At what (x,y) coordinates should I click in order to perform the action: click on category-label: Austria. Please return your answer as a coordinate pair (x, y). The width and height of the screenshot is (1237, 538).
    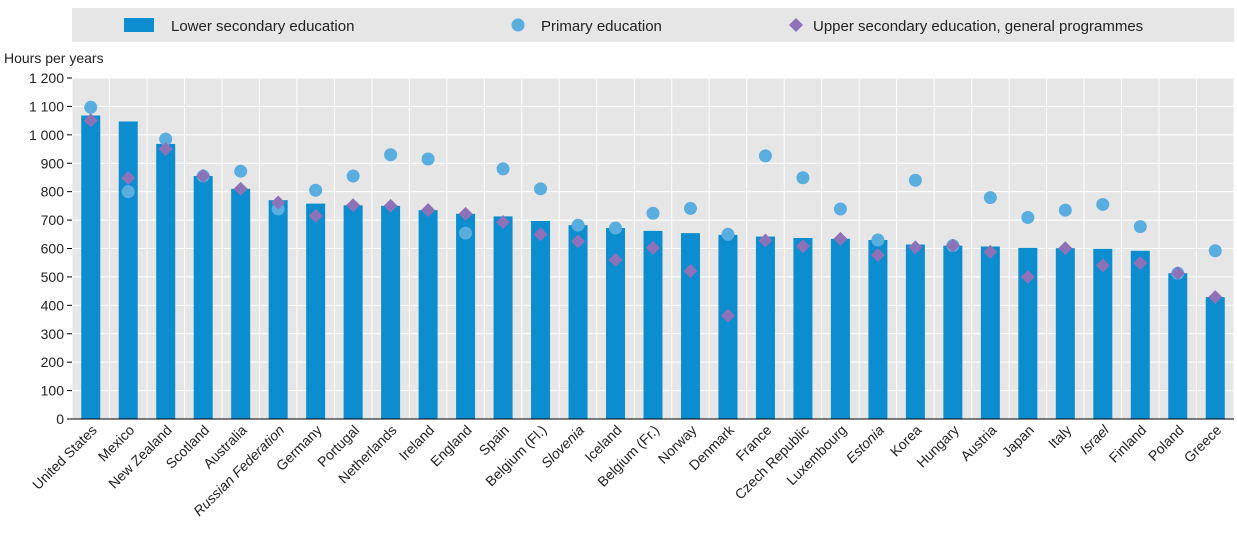
    Looking at the image, I should click on (978, 443).